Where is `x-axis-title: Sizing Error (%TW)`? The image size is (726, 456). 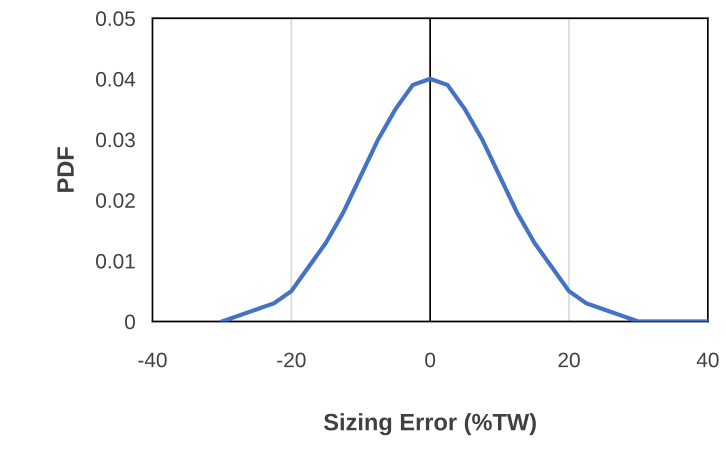
x-axis-title: Sizing Error (%TW) is located at coordinates (430, 424).